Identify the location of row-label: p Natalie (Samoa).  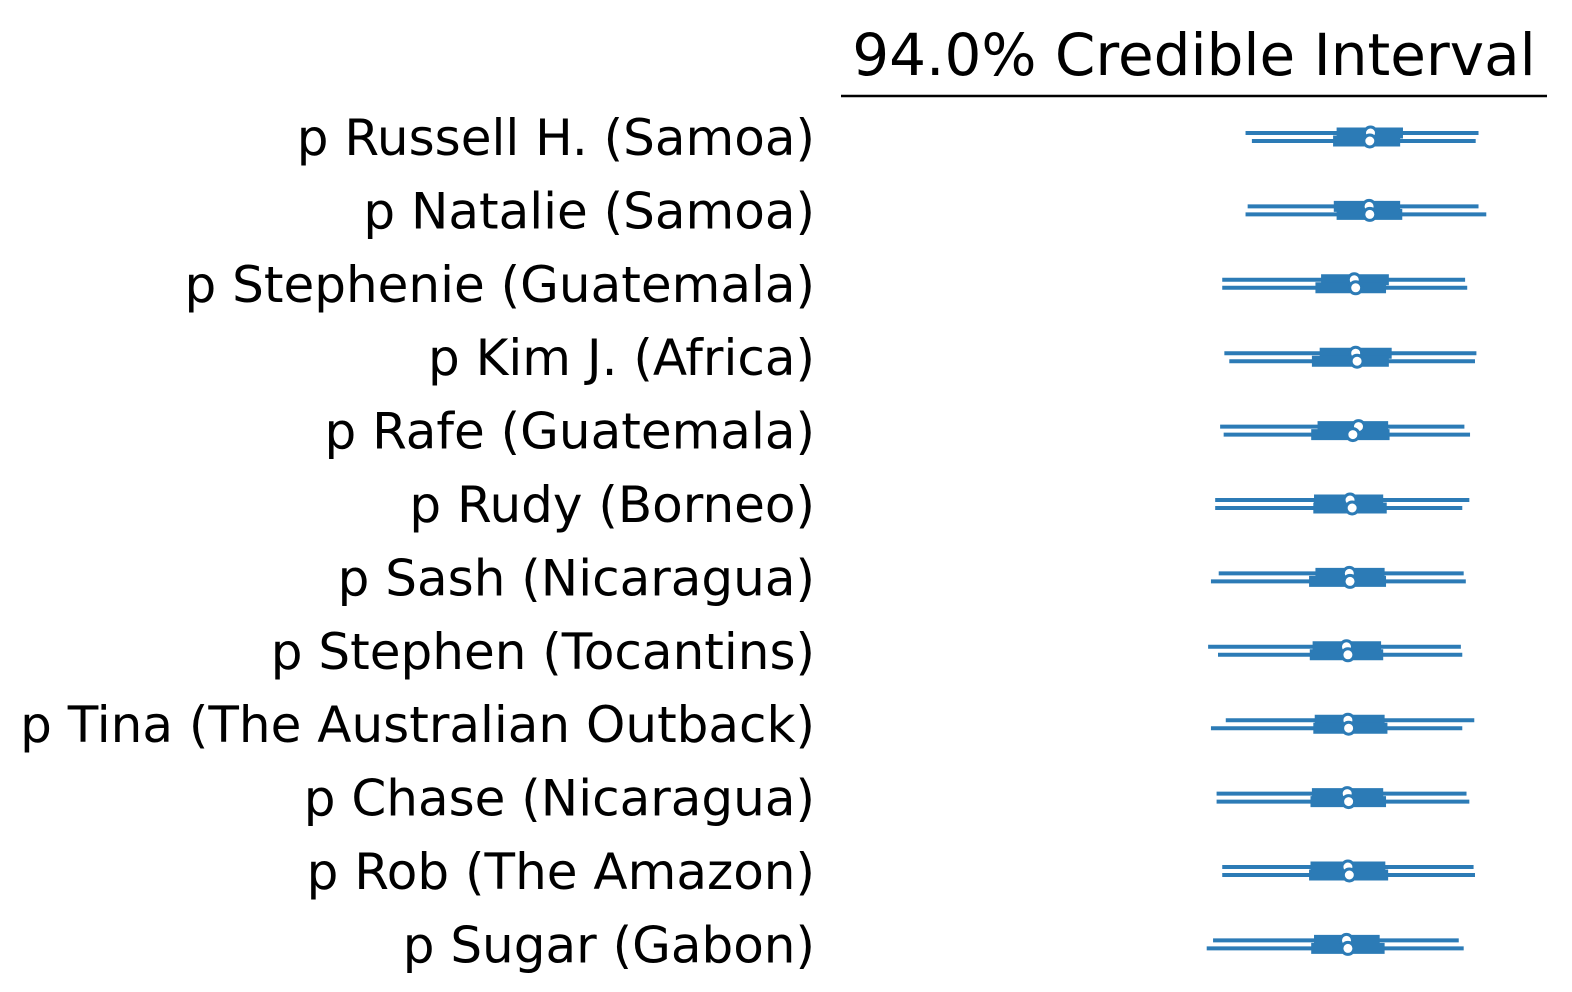
(589, 211).